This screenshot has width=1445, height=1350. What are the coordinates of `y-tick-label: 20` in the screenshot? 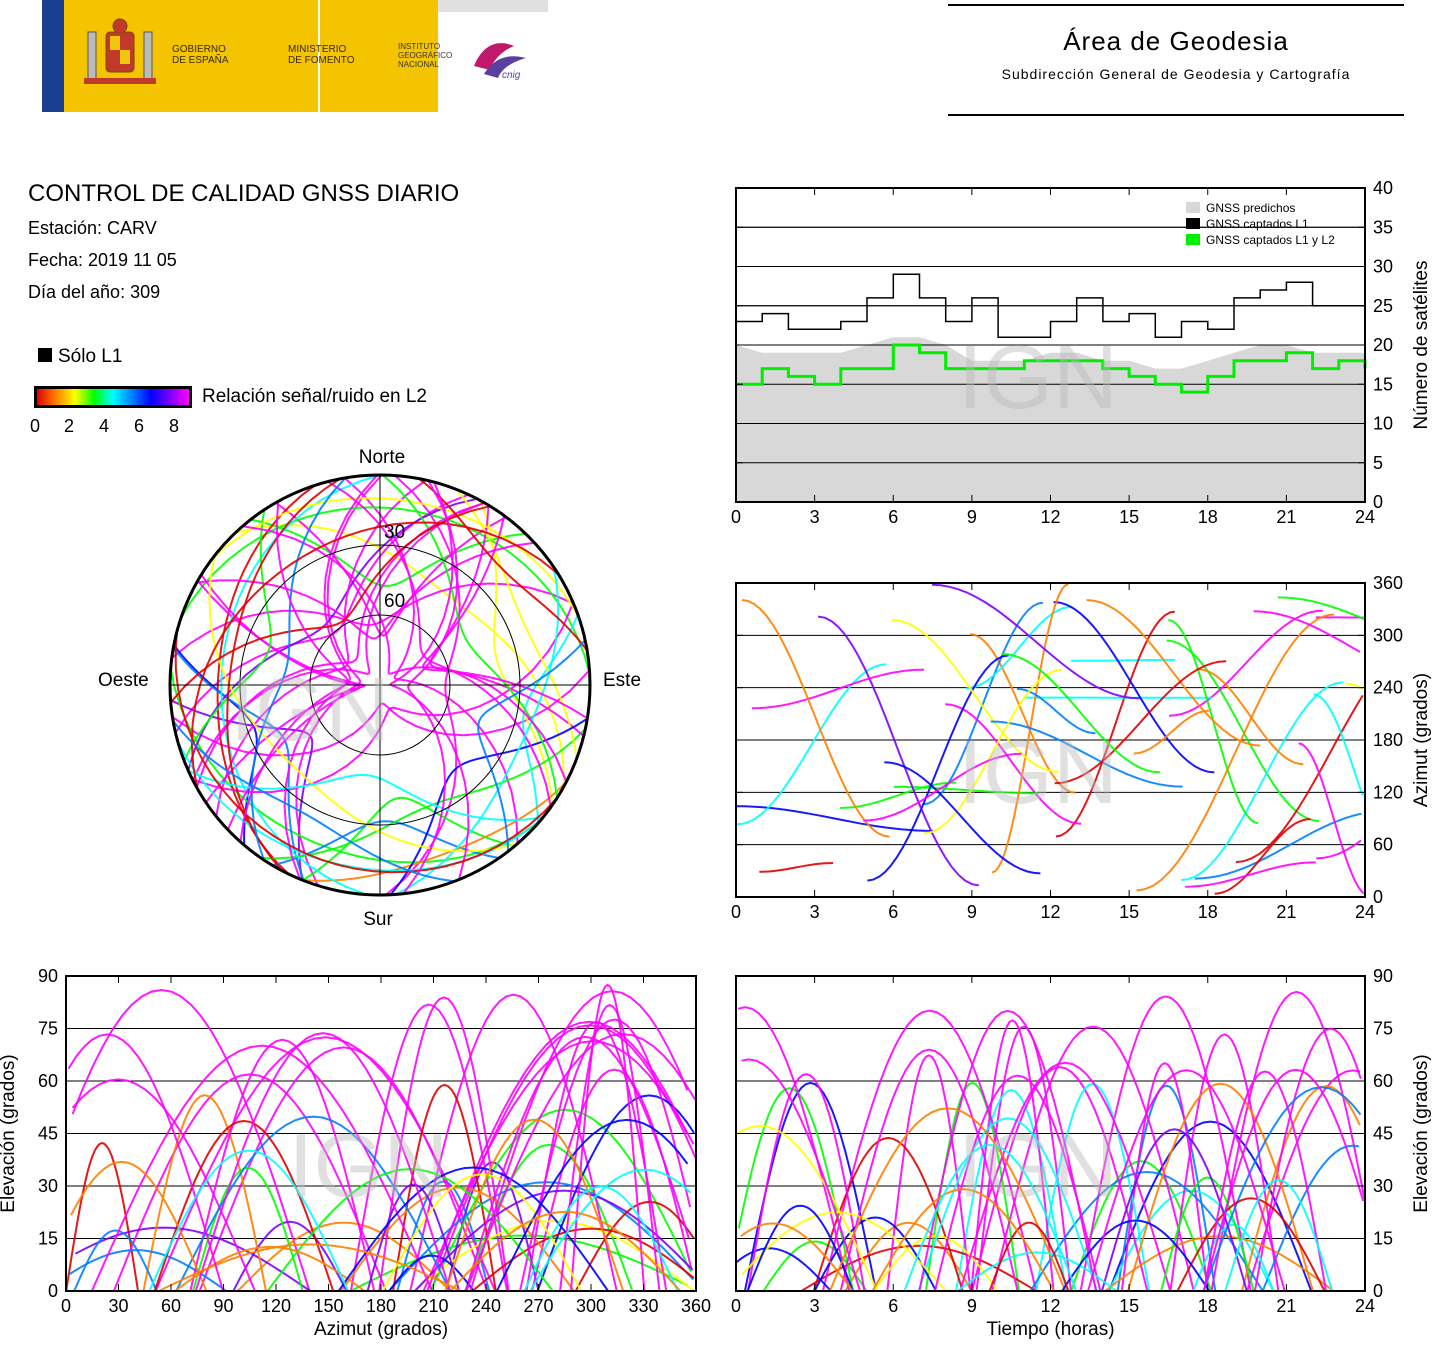 It's located at (1383, 345).